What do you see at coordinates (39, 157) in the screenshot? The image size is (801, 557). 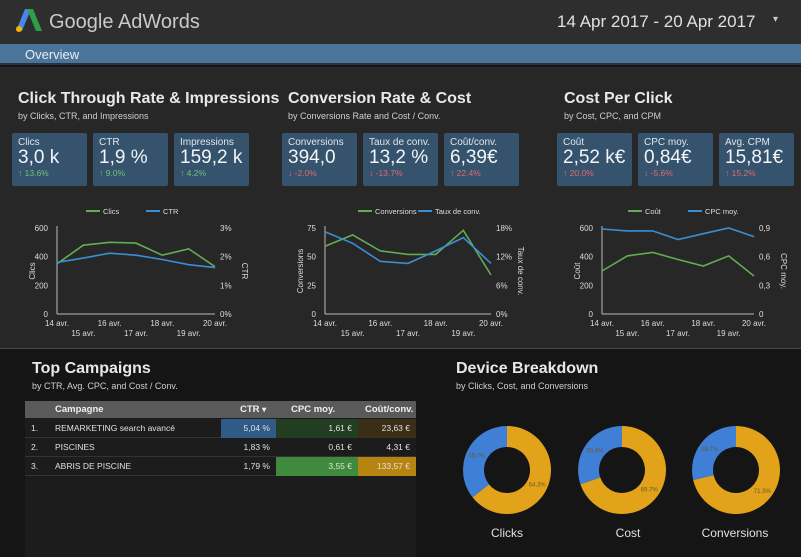 I see `kpi-value: 3,0 k` at bounding box center [39, 157].